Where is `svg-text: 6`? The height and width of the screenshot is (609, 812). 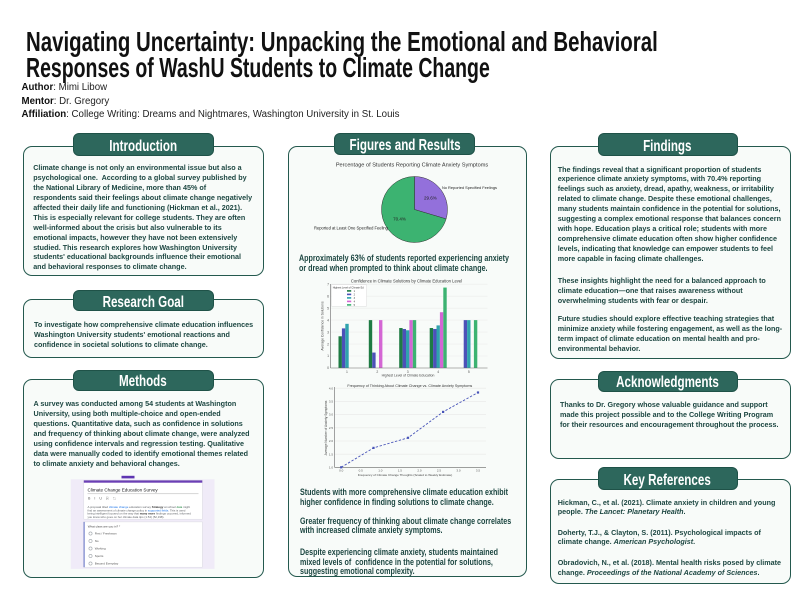
svg-text: 6 is located at coordinates (328, 296).